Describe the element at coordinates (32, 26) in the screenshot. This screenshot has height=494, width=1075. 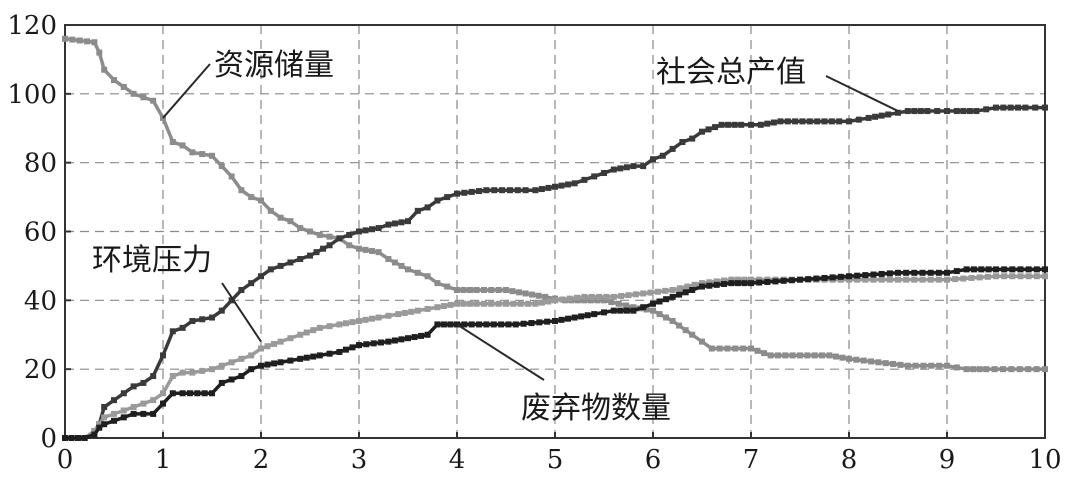
I see `y-tick-label: 120` at that location.